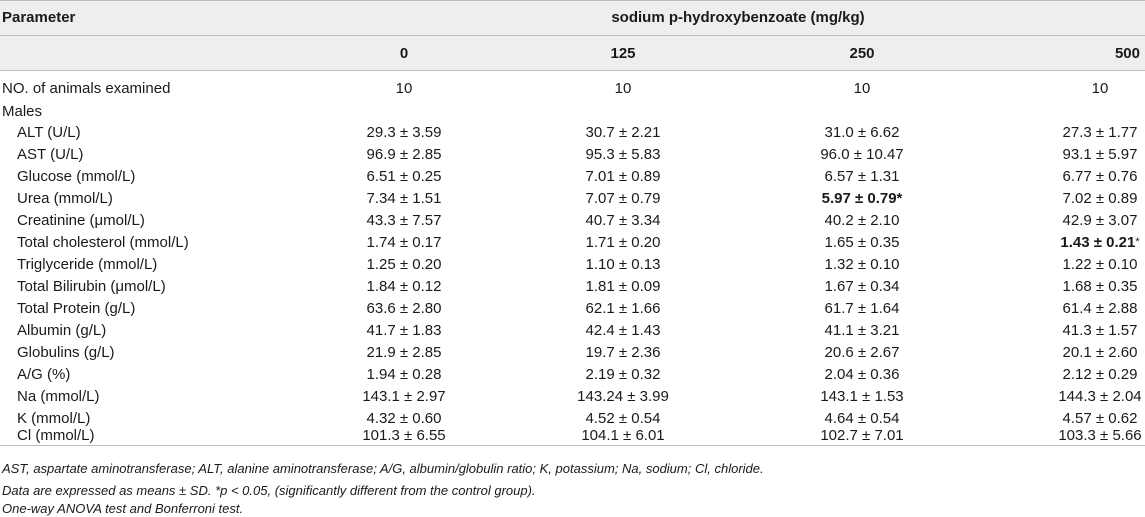 This screenshot has height=517, width=1145. Describe the element at coordinates (862, 418) in the screenshot. I see `cell-250: 4.64 ± 0.54` at that location.